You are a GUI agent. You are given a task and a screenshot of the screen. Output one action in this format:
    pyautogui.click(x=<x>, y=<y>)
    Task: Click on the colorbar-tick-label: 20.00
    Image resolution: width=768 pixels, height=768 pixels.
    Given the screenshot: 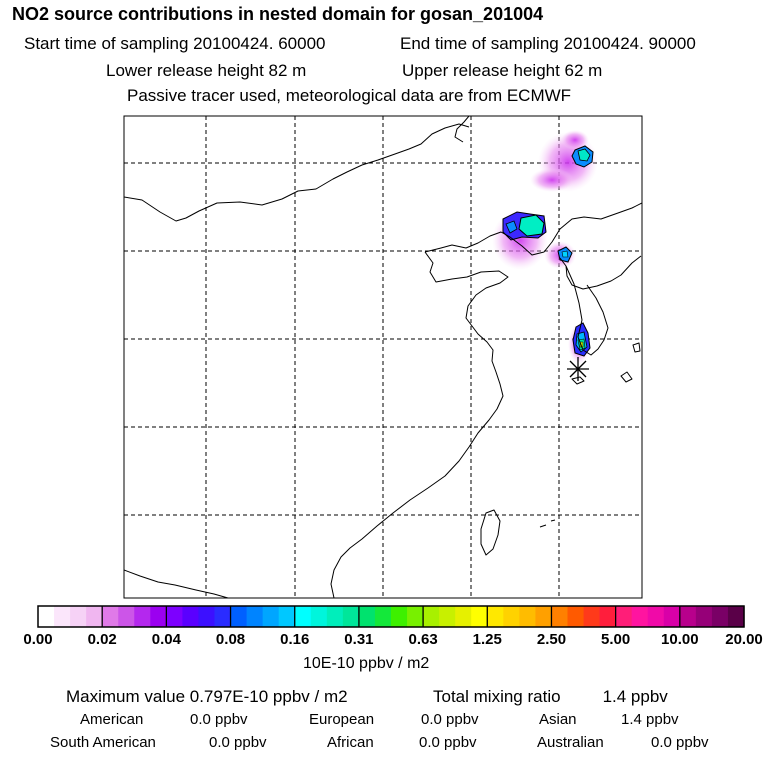 What is the action you would take?
    pyautogui.click(x=744, y=639)
    